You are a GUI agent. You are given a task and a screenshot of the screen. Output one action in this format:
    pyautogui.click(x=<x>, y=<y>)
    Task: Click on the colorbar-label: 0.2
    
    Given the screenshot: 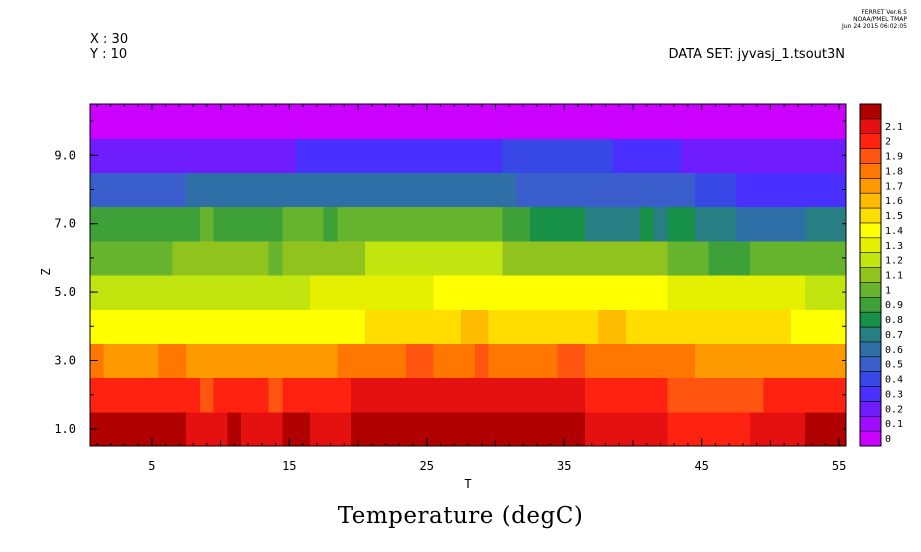 What is the action you would take?
    pyautogui.click(x=894, y=409)
    